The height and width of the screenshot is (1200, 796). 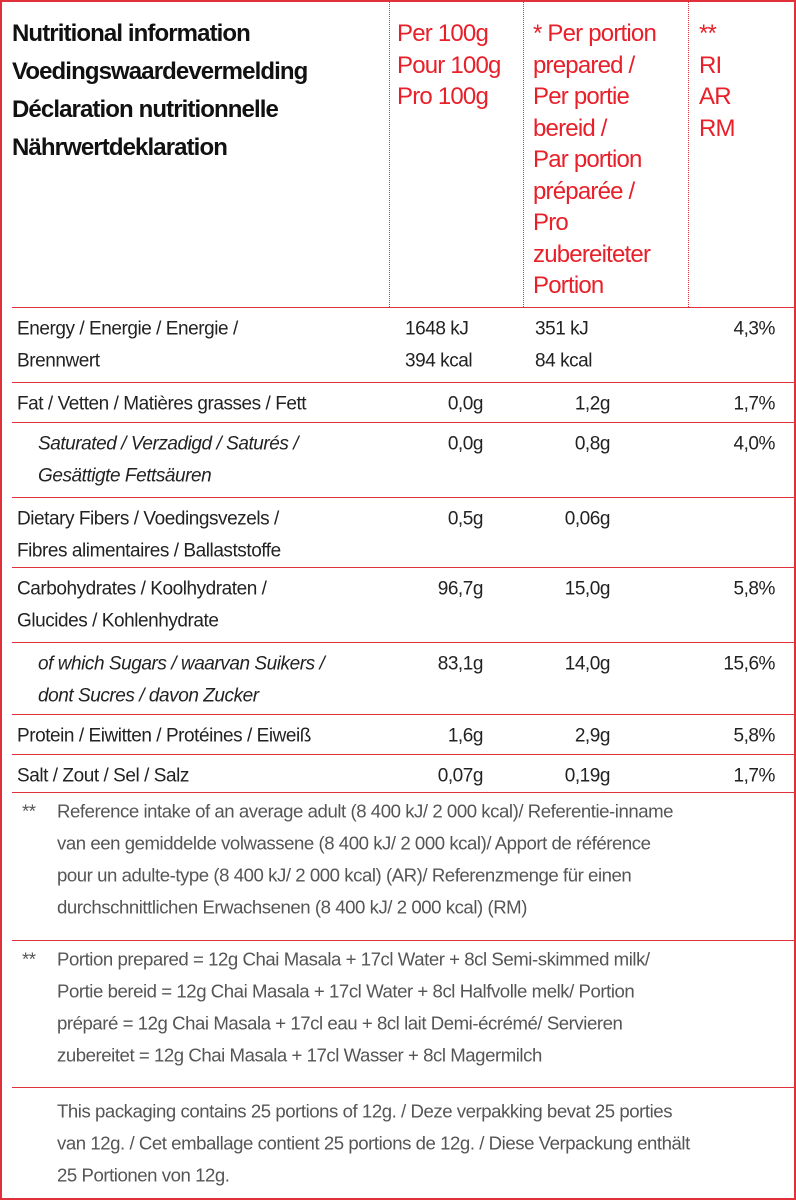 I want to click on value: 15,6%, so click(x=749, y=664).